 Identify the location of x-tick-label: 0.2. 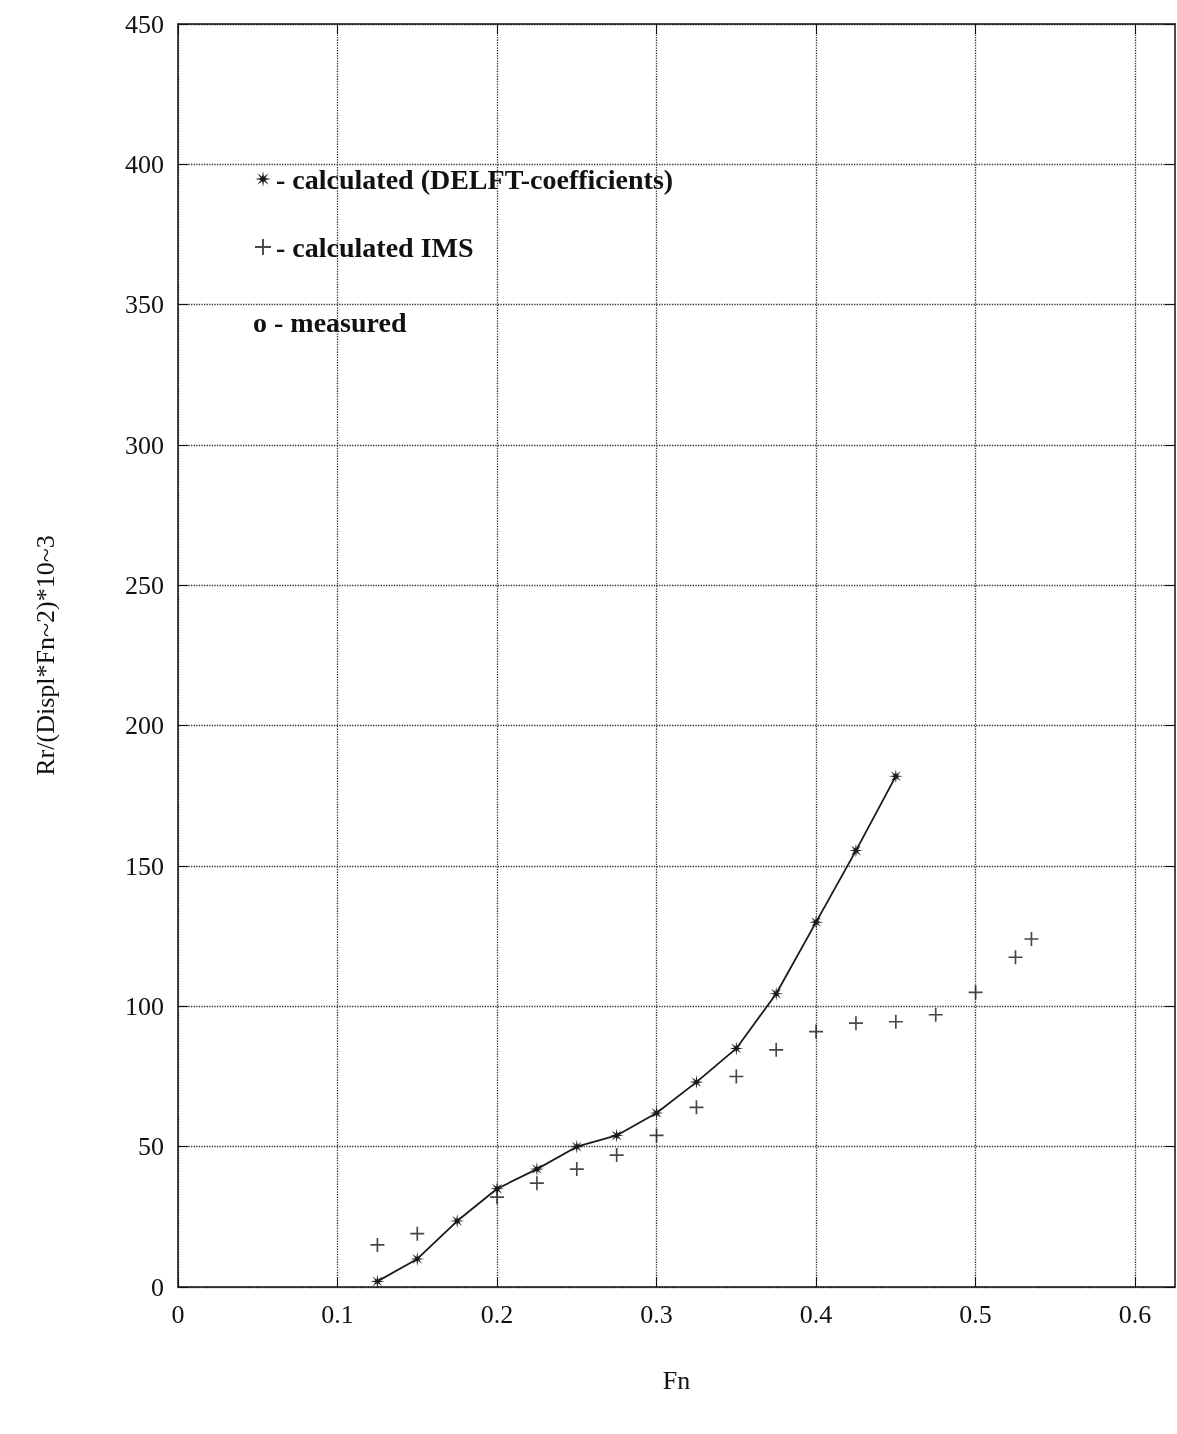
(497, 1314).